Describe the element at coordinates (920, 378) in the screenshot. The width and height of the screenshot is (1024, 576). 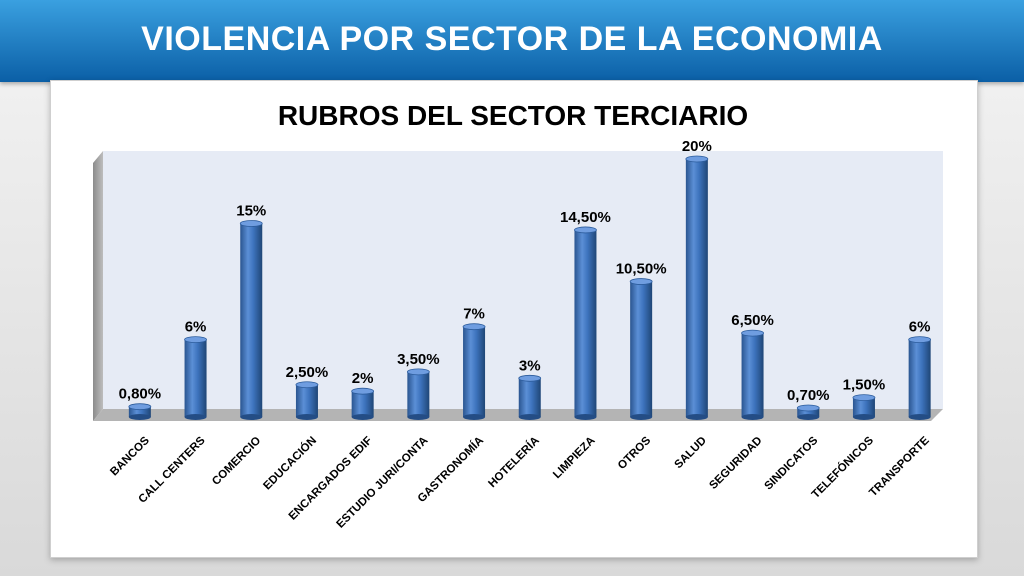
I see `bar-transporte` at that location.